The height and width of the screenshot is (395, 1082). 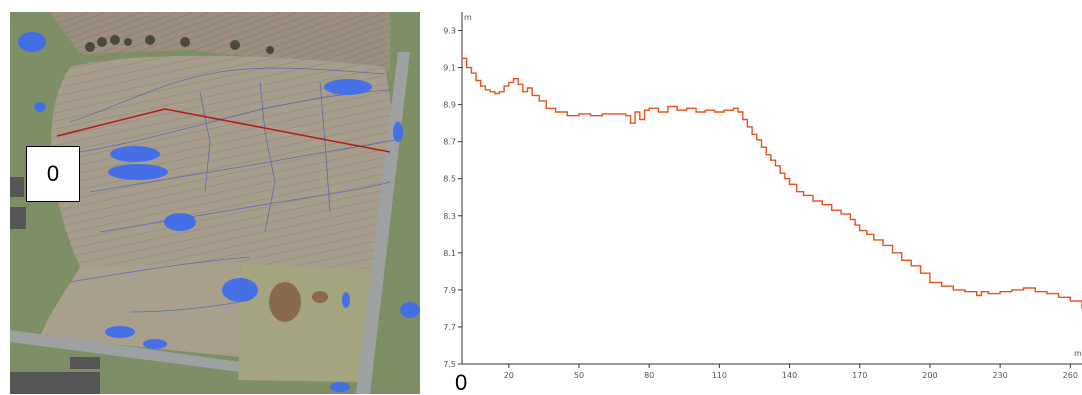 What do you see at coordinates (929, 375) in the screenshot?
I see `x-tick-label: 200` at bounding box center [929, 375].